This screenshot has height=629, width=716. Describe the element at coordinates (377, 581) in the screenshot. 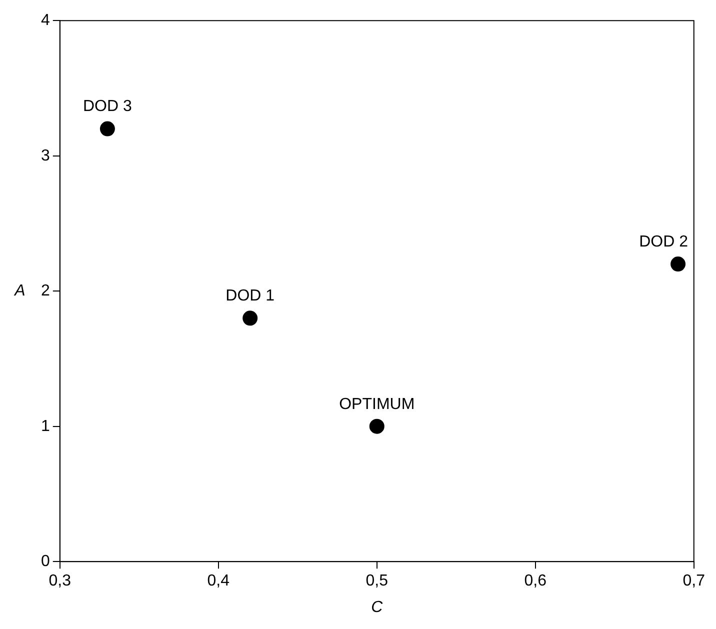

I see `x-tick-label: 0,5` at that location.